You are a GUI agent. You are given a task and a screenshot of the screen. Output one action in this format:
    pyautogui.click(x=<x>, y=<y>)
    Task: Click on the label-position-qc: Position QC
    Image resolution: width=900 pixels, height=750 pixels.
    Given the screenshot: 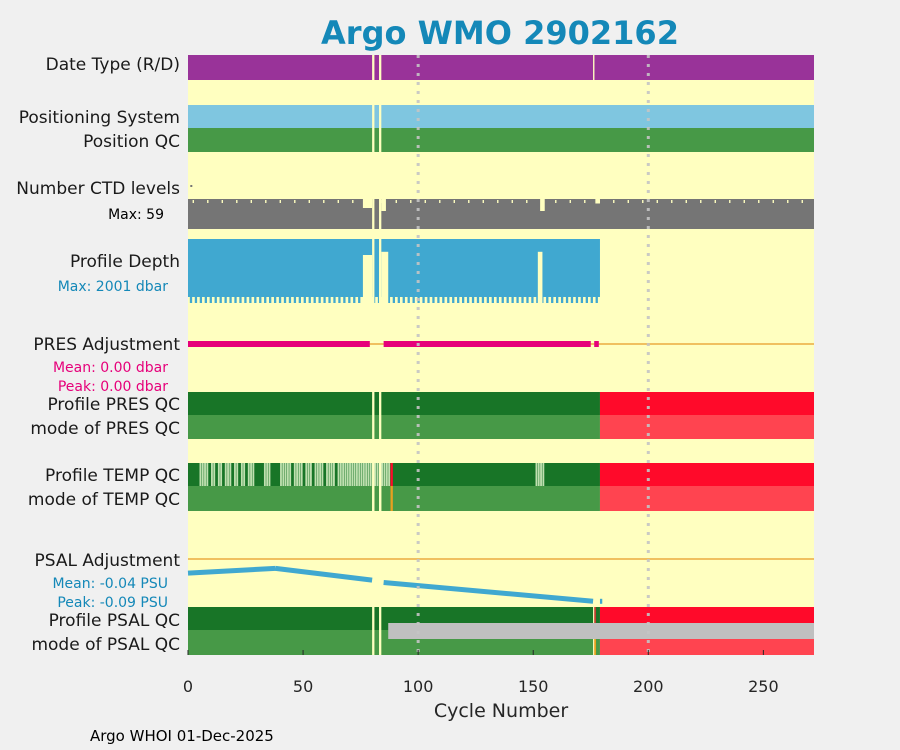 What is the action you would take?
    pyautogui.click(x=131, y=142)
    